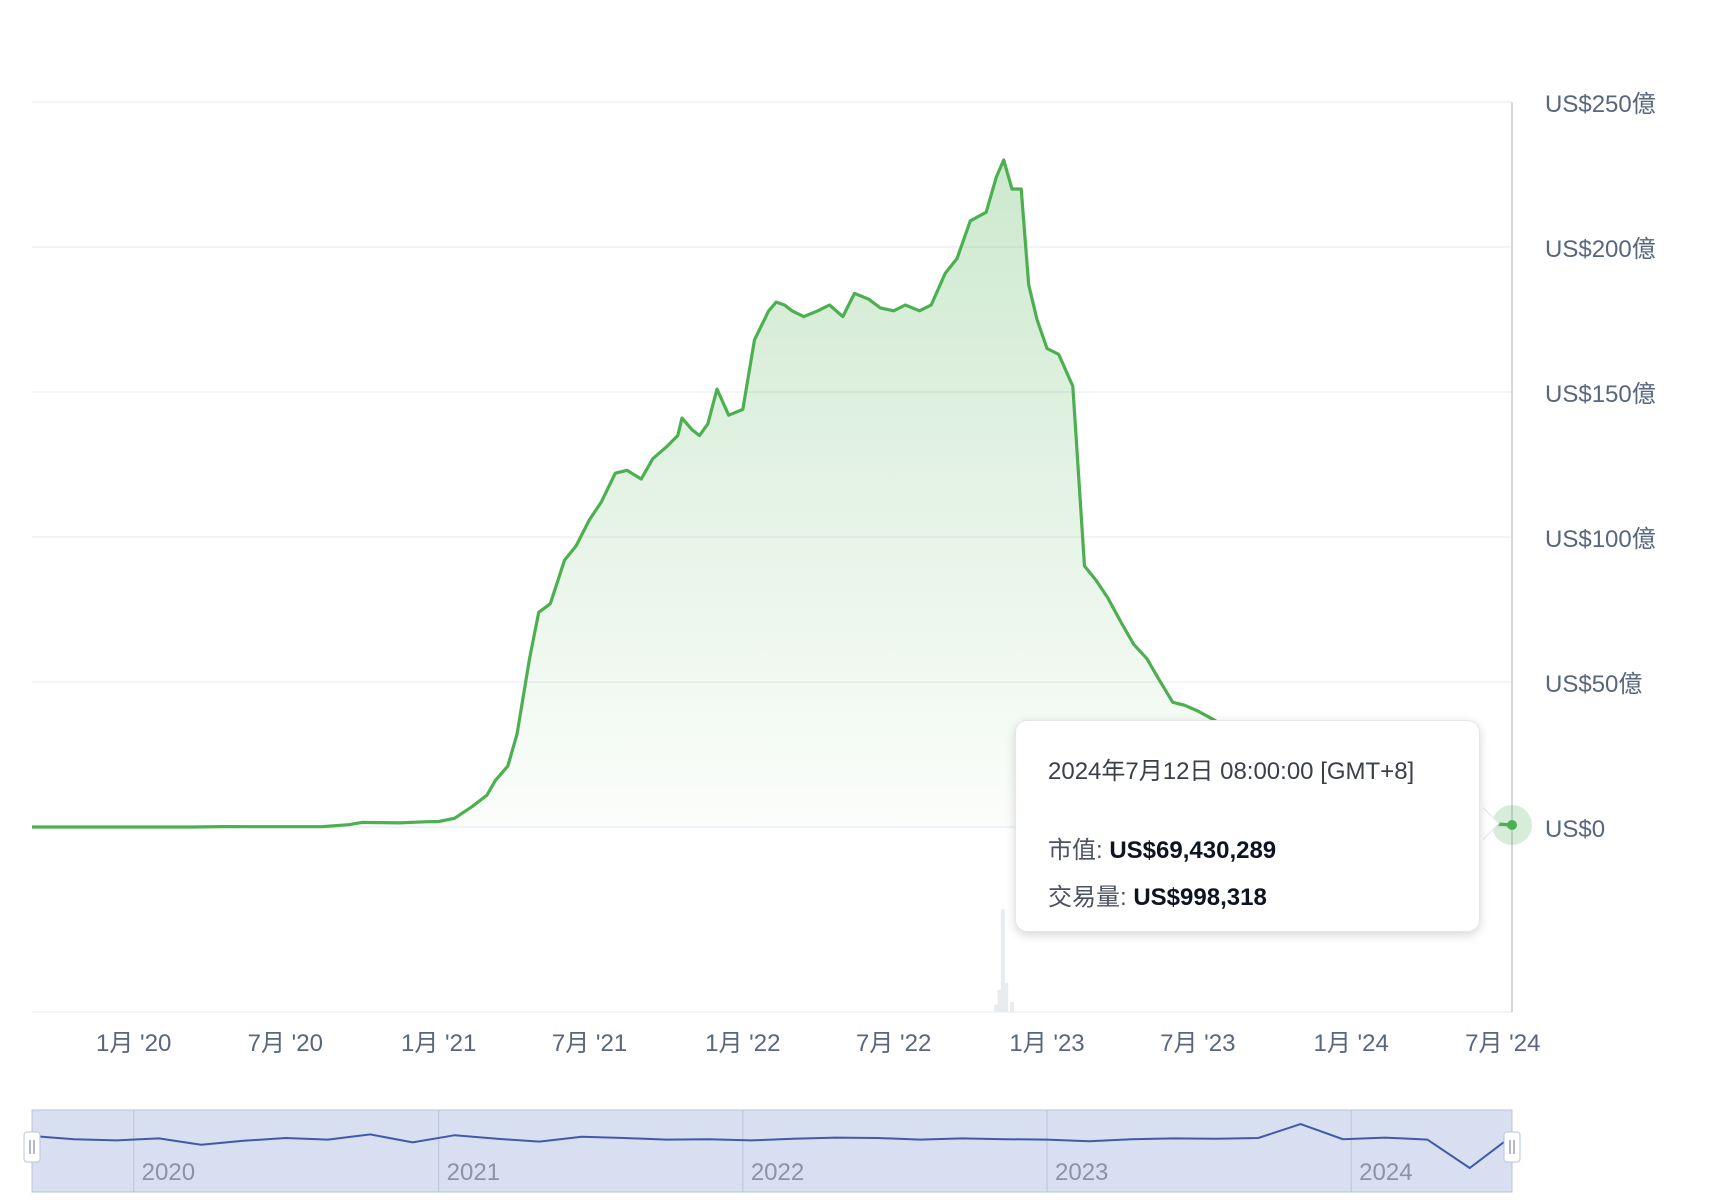  What do you see at coordinates (1502, 1043) in the screenshot?
I see `x-tick-label: 7月 '24` at bounding box center [1502, 1043].